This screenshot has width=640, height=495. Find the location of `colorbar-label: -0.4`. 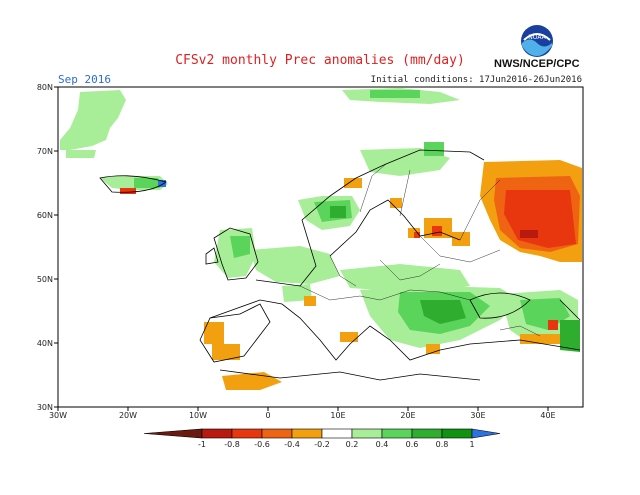

colorbar-label: -0.4 is located at coordinates (292, 444).